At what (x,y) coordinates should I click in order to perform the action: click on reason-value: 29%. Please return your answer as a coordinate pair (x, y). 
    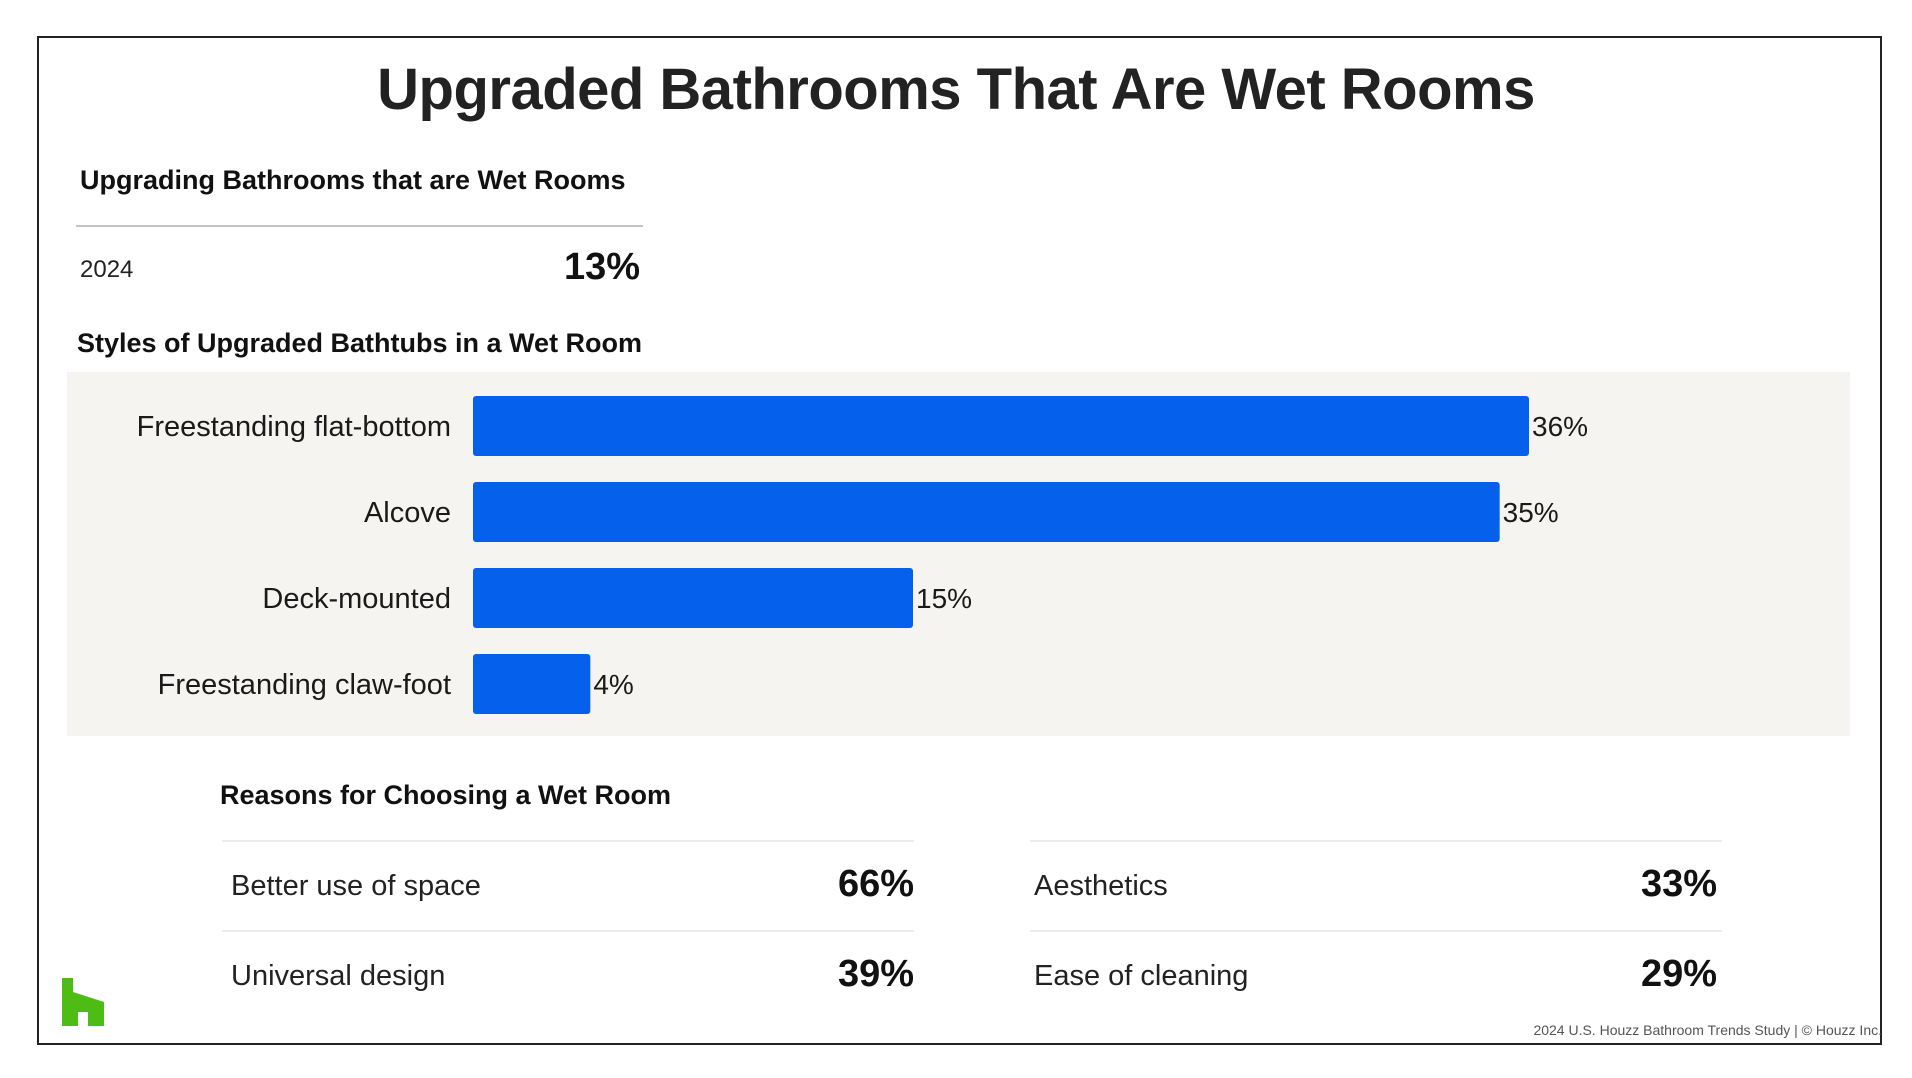
    Looking at the image, I should click on (1678, 974).